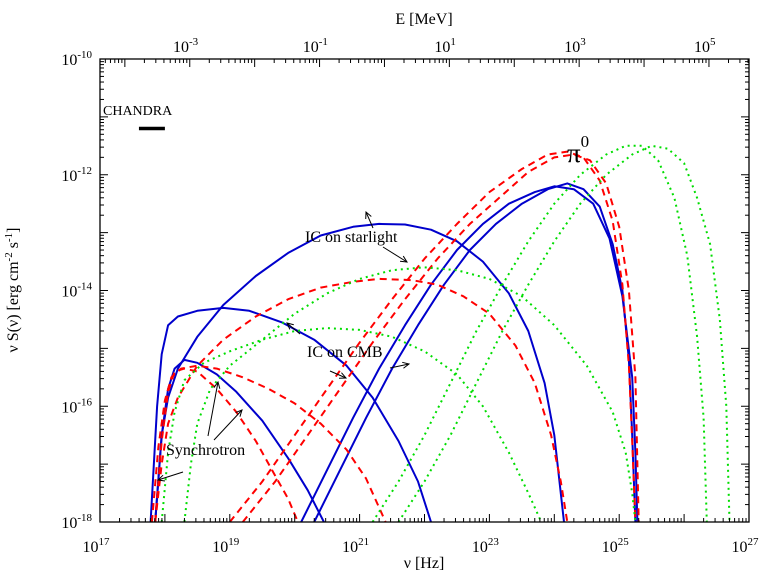 The width and height of the screenshot is (759, 573). Describe the element at coordinates (138, 111) in the screenshot. I see `chandra-label: CHANDRA` at that location.